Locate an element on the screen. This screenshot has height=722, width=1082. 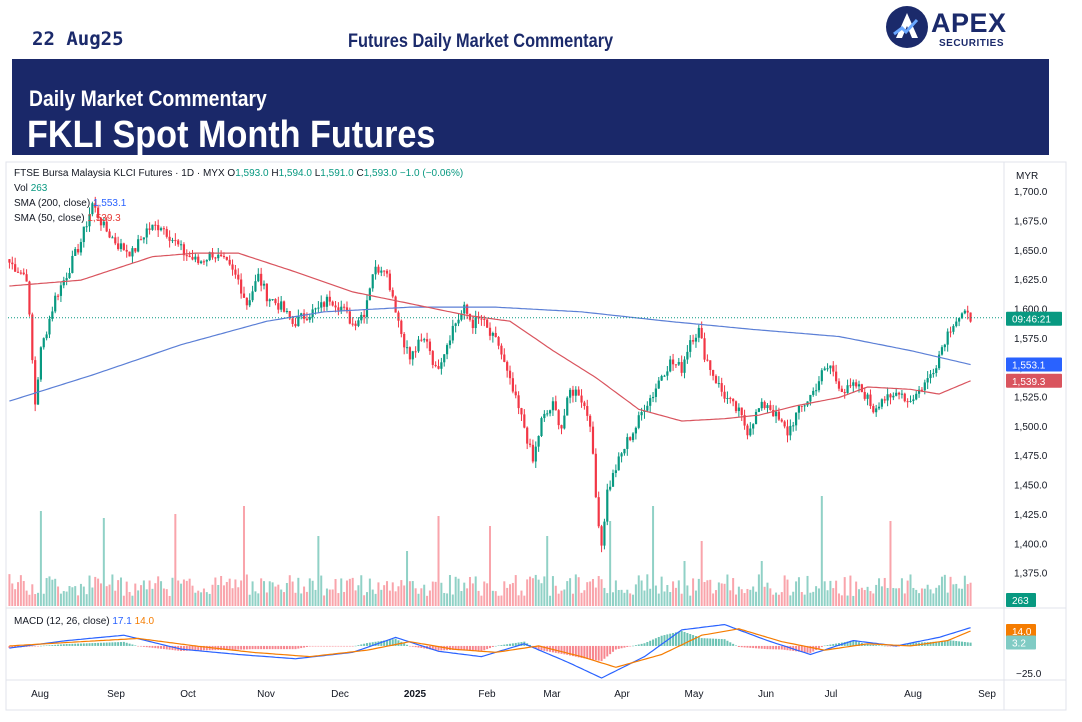
sma200-badge: 1,553.1 is located at coordinates (1034, 364).